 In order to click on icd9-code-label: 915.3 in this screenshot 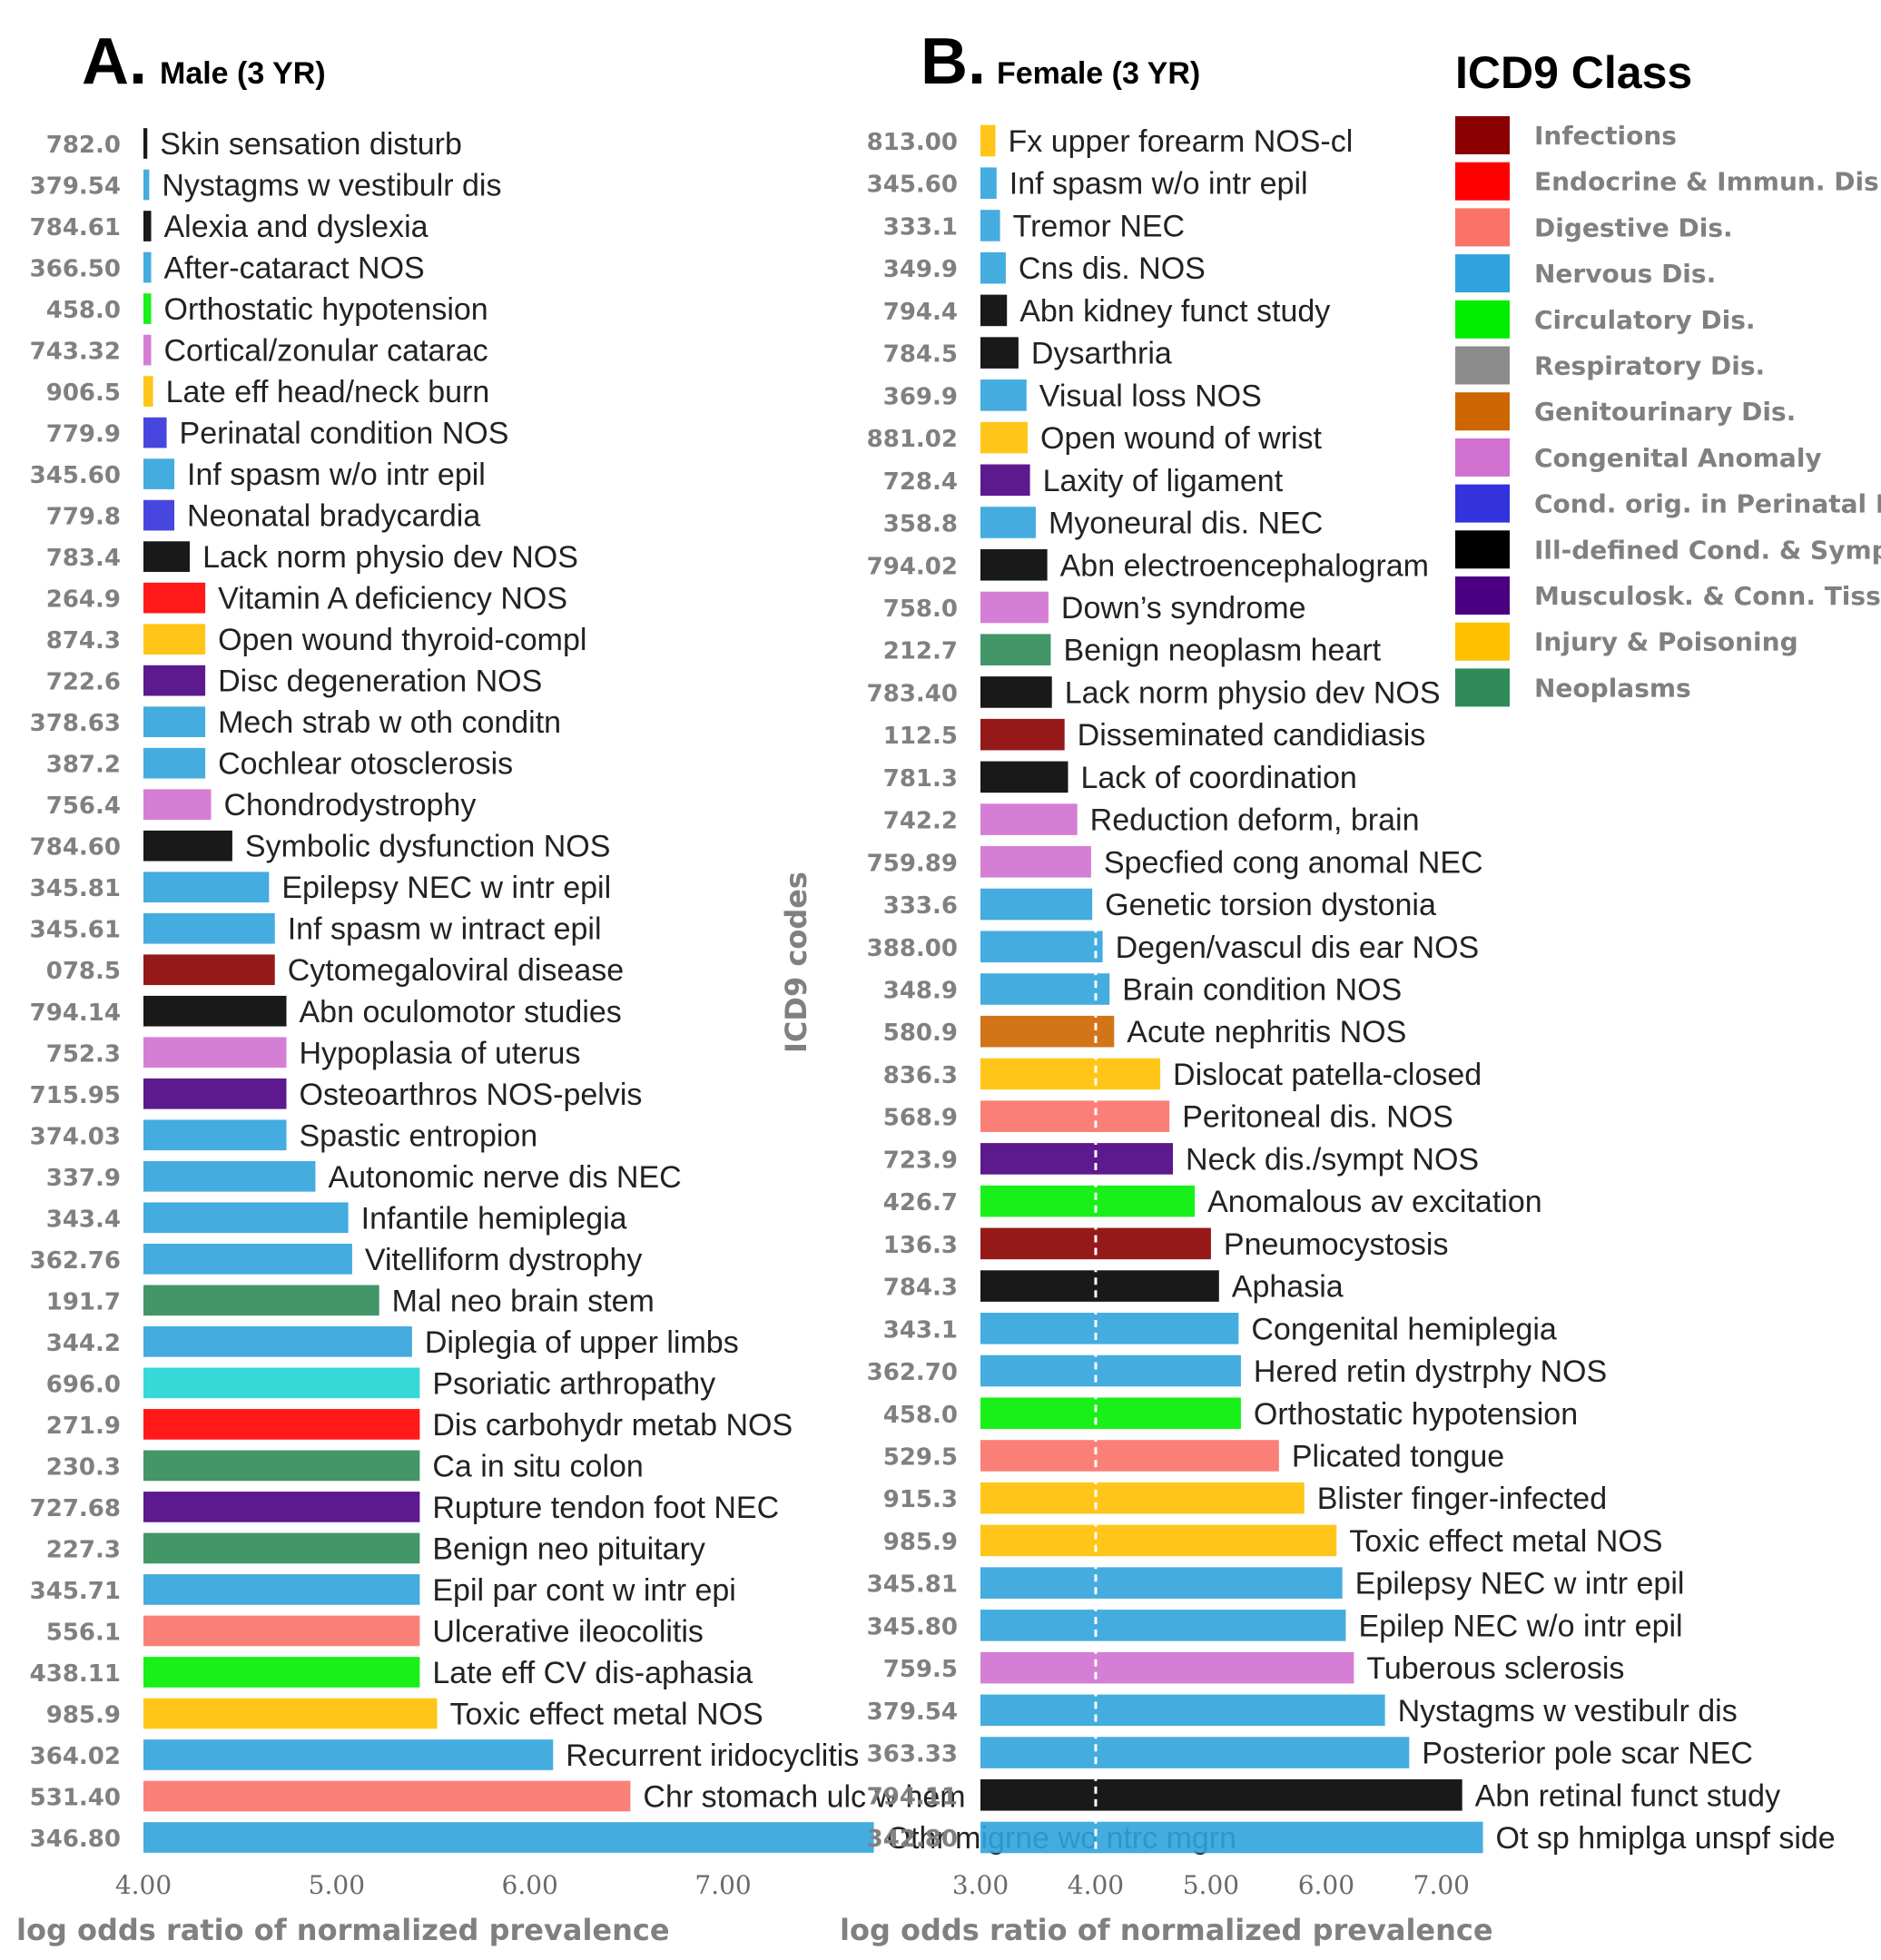, I will do `click(921, 1499)`.